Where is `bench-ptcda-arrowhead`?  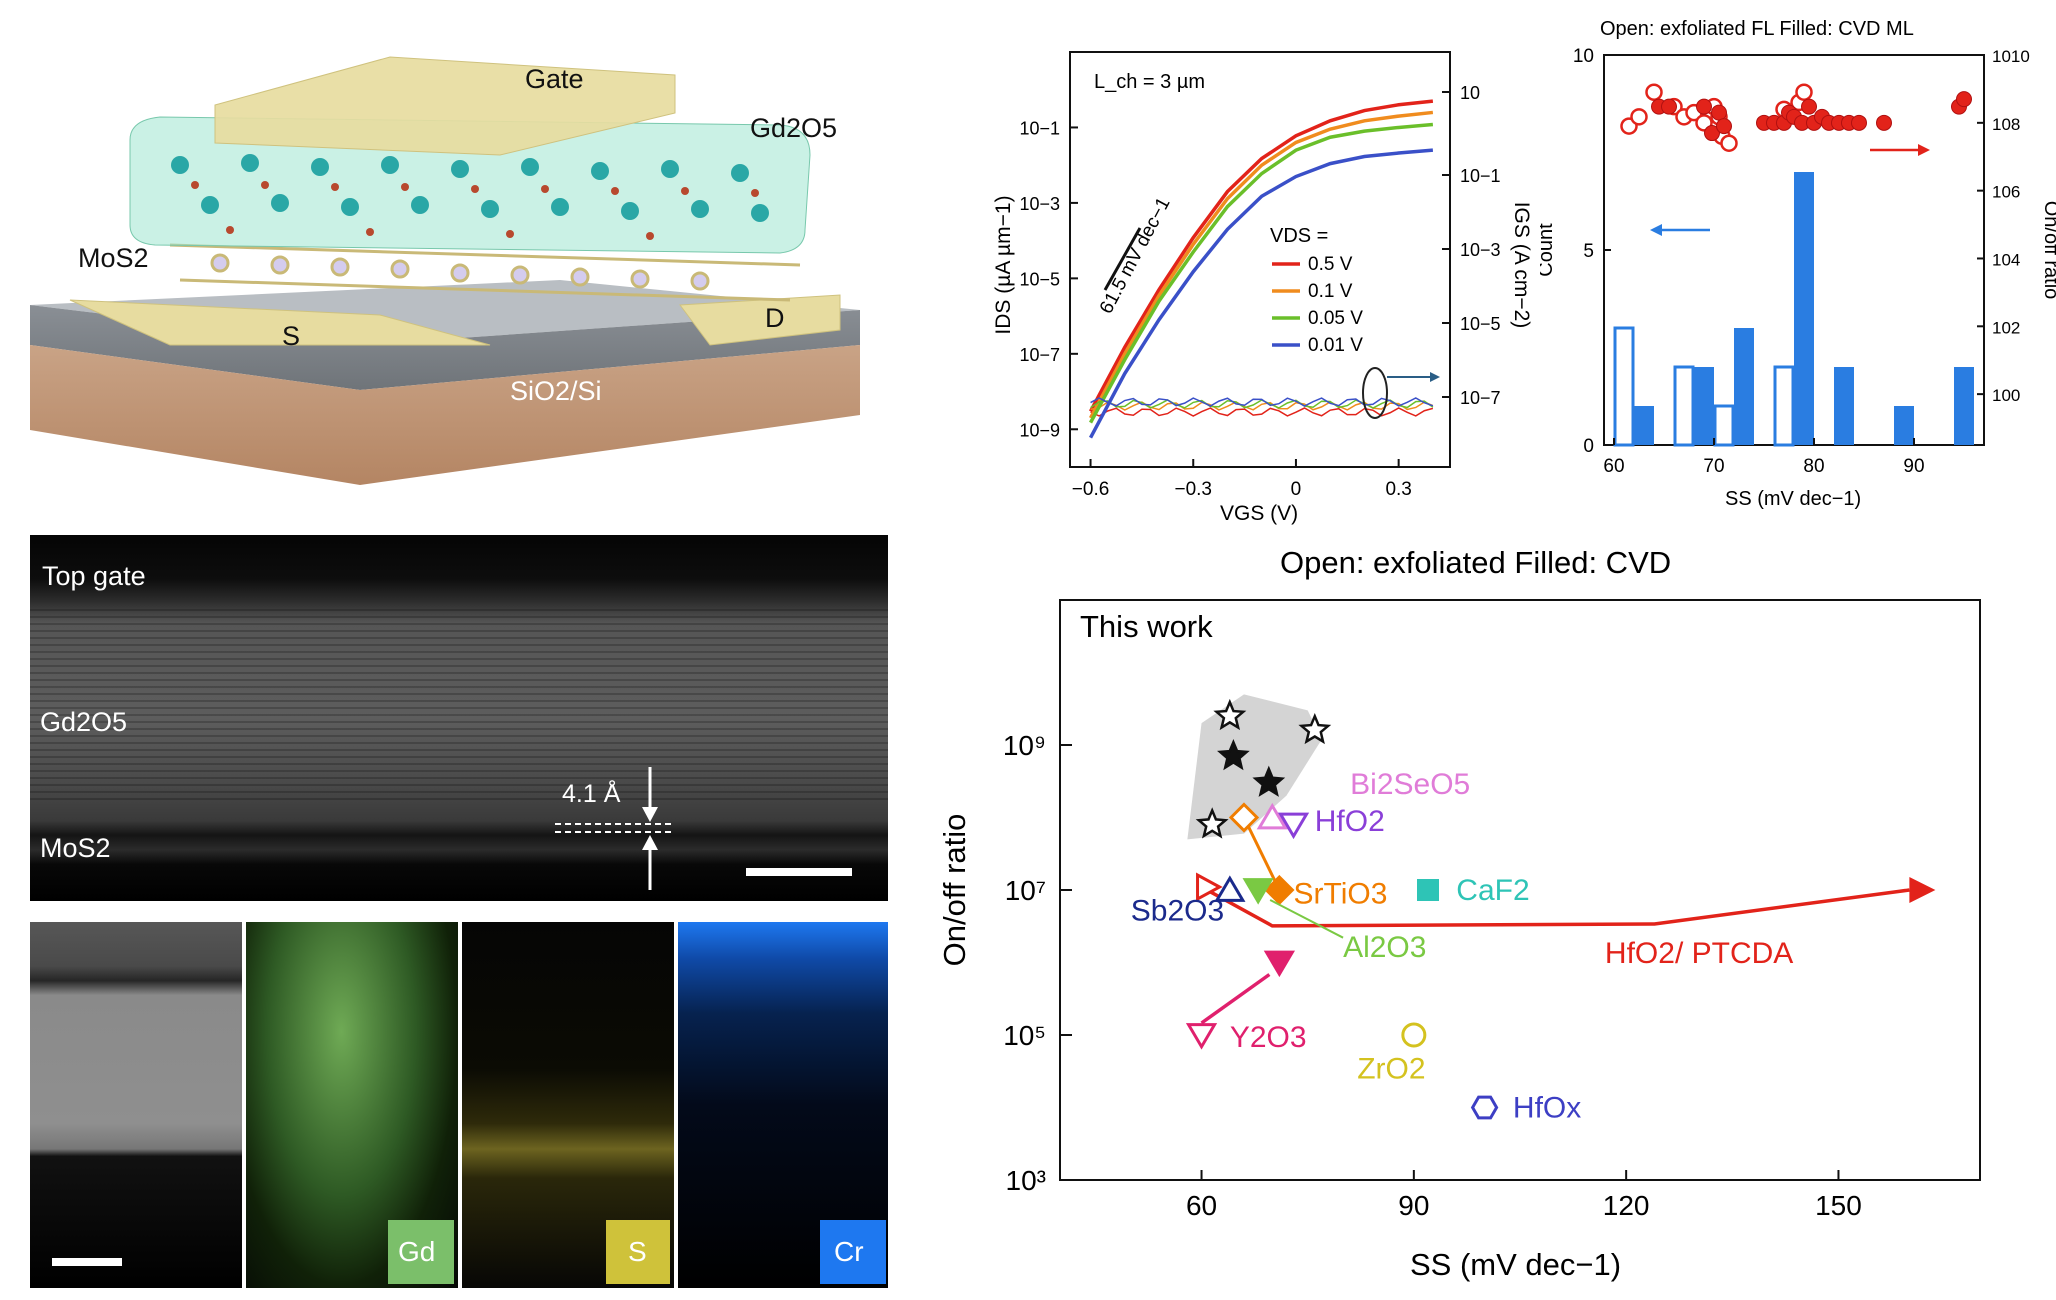 bench-ptcda-arrowhead is located at coordinates (1922, 890).